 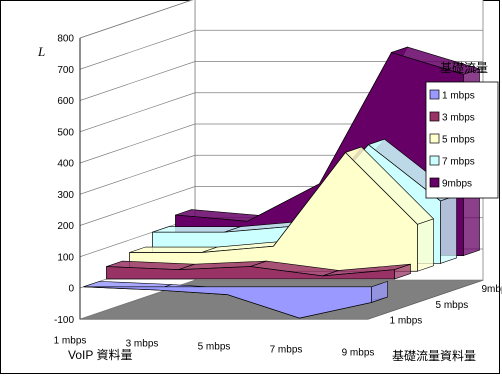 What do you see at coordinates (457, 184) in the screenshot?
I see `legend-label-9mbps: 9mbps` at bounding box center [457, 184].